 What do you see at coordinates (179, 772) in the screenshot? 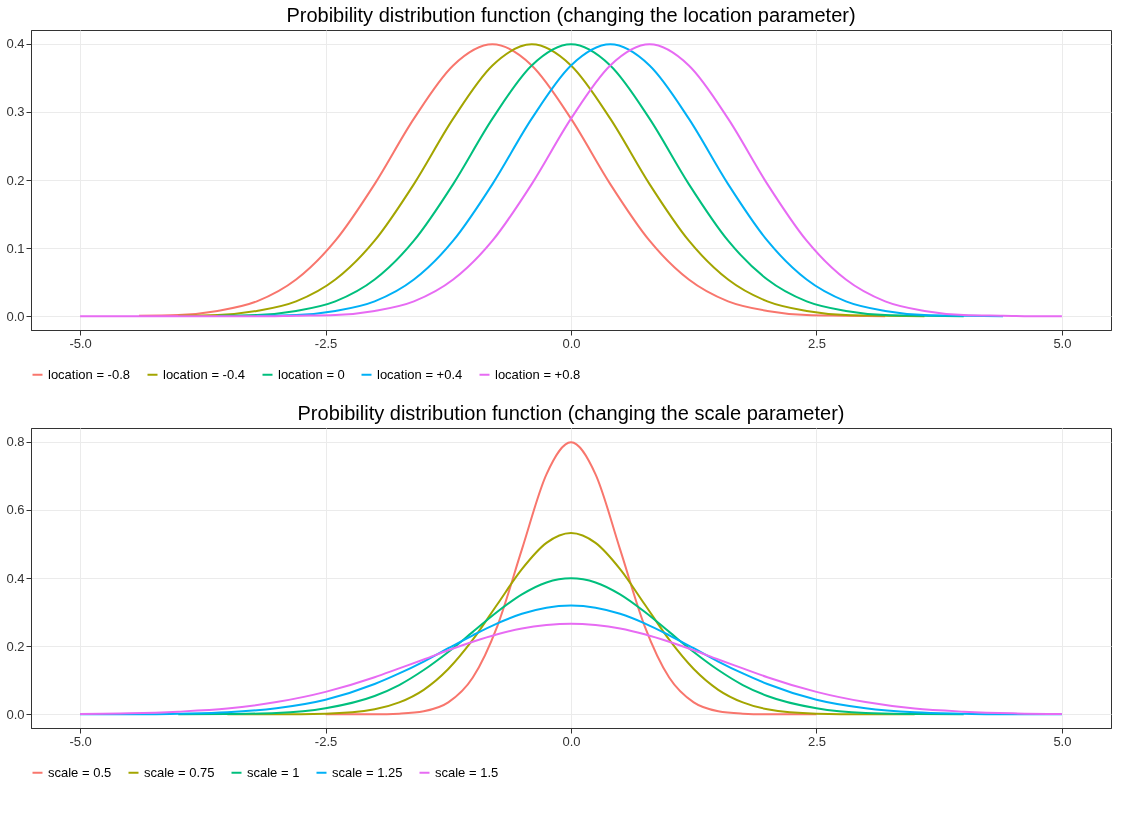
I see `legend-label: scale = 0.75` at bounding box center [179, 772].